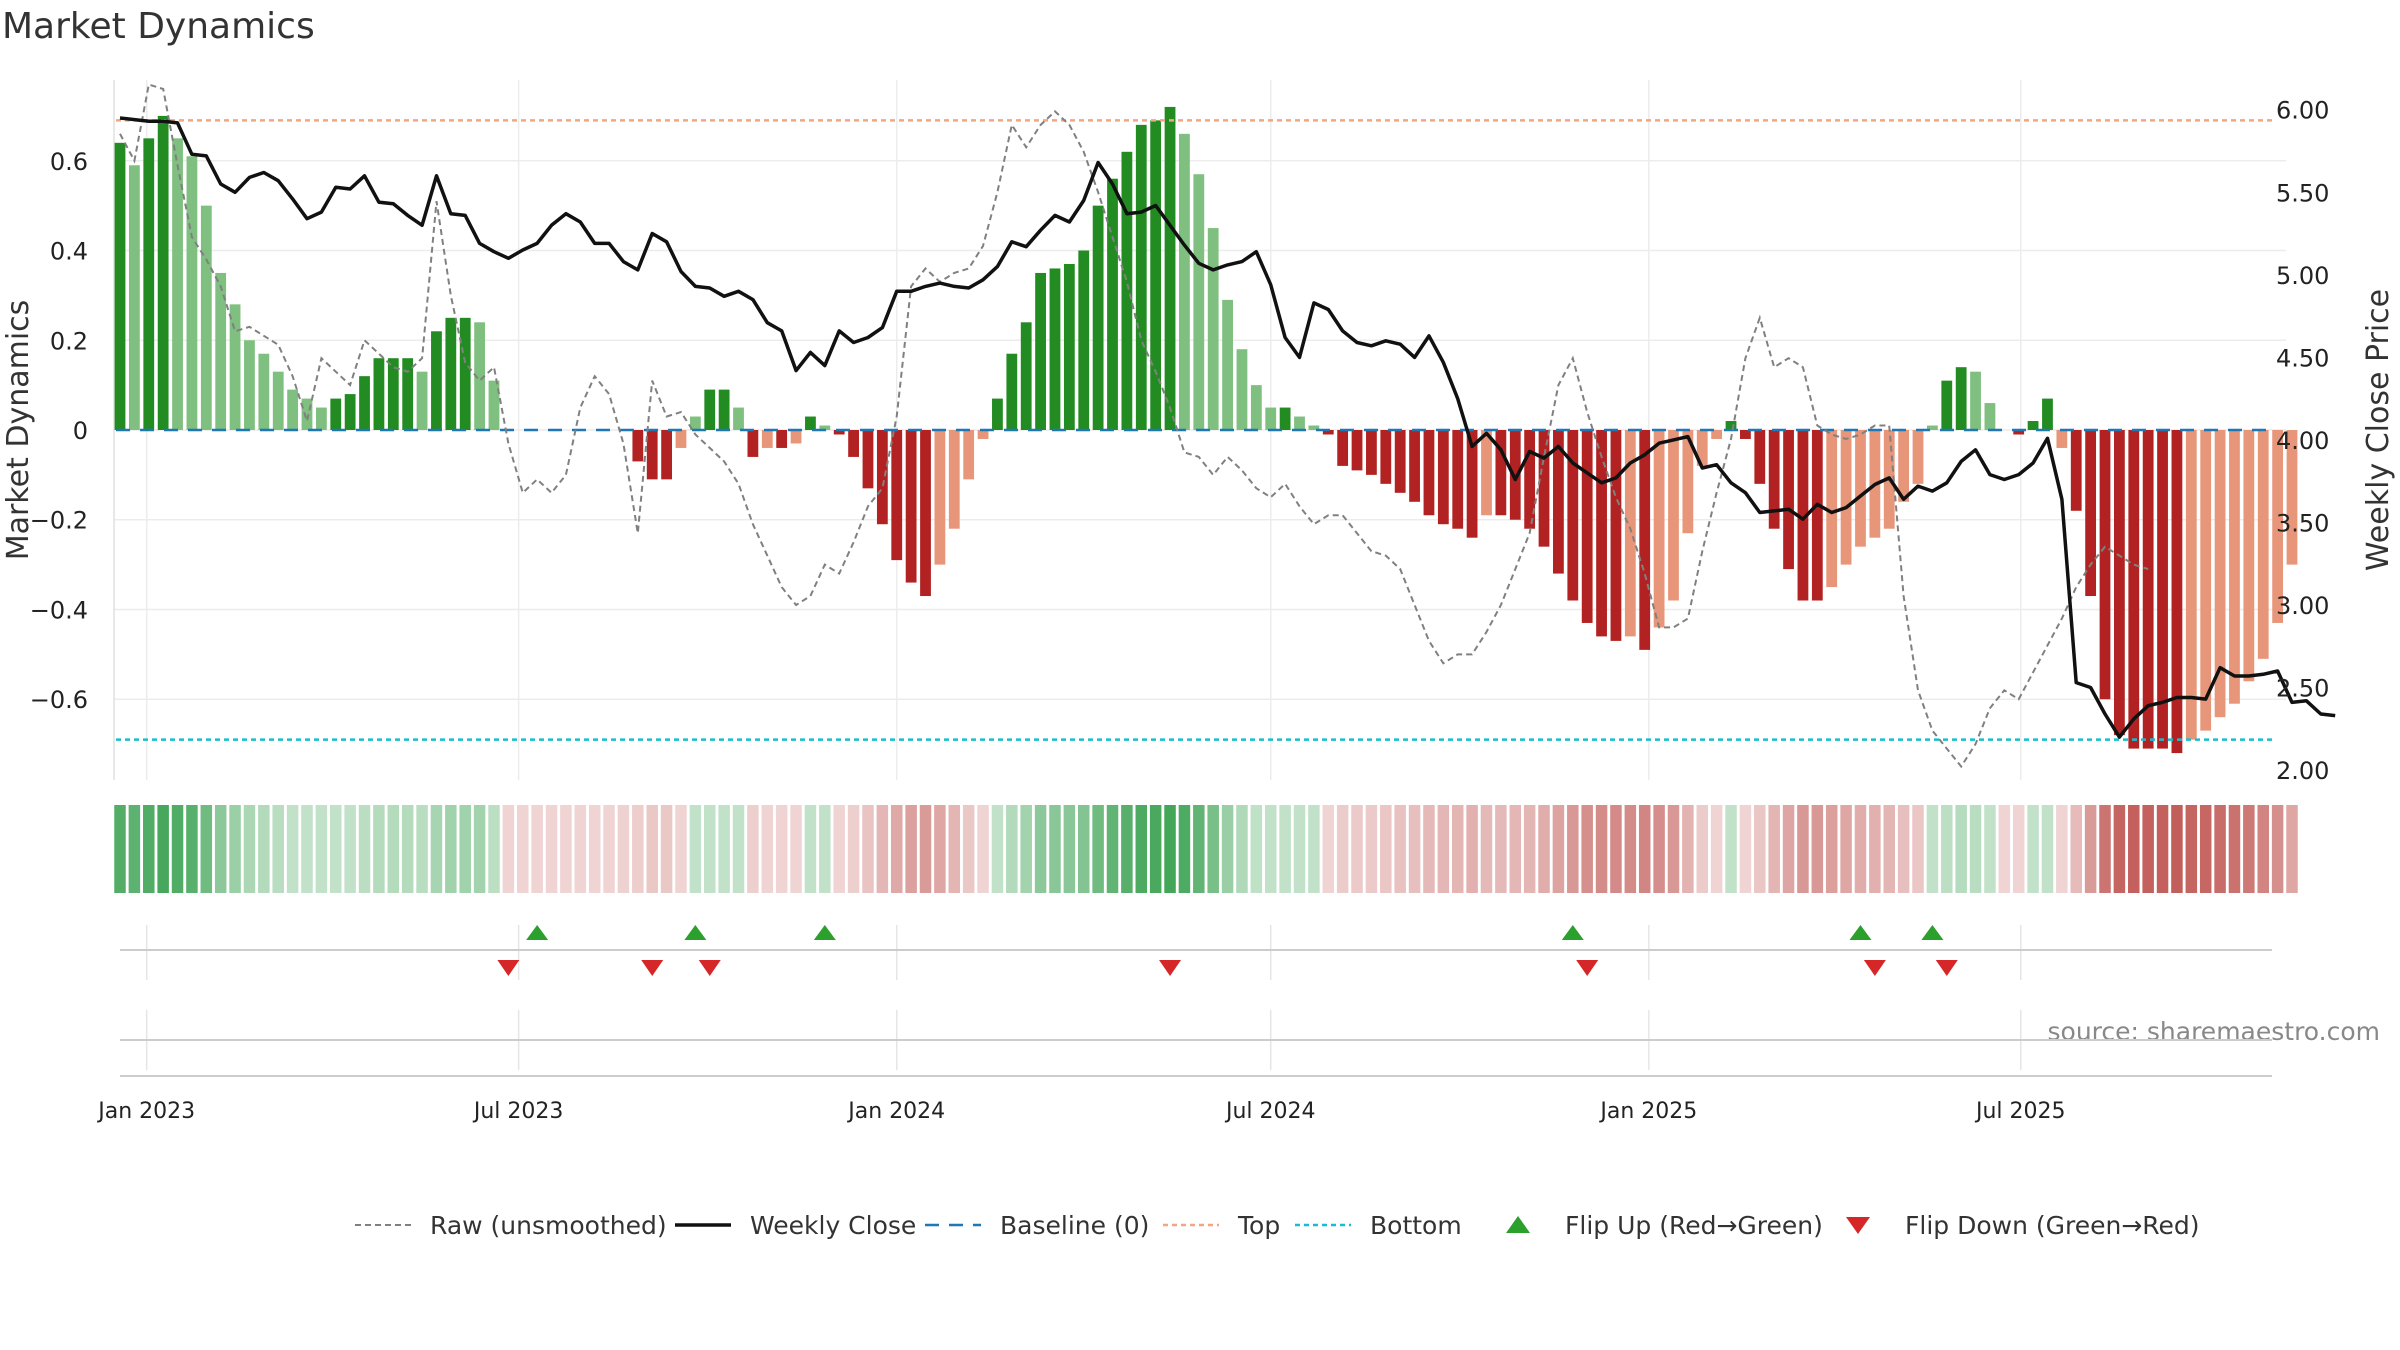  Describe the element at coordinates (1221, 1225) in the screenshot. I see `legend-item-top: Top` at that location.